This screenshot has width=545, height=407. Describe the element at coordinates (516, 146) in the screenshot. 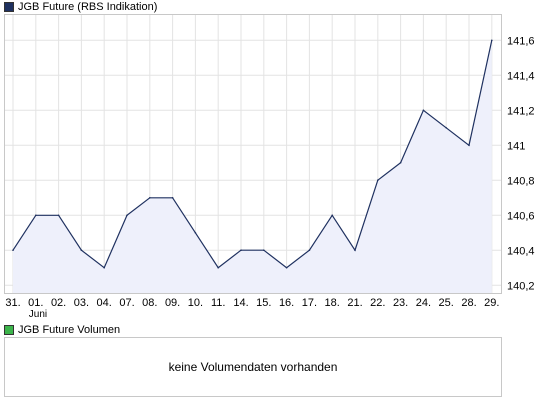

I see `y-tick-label: 141` at that location.